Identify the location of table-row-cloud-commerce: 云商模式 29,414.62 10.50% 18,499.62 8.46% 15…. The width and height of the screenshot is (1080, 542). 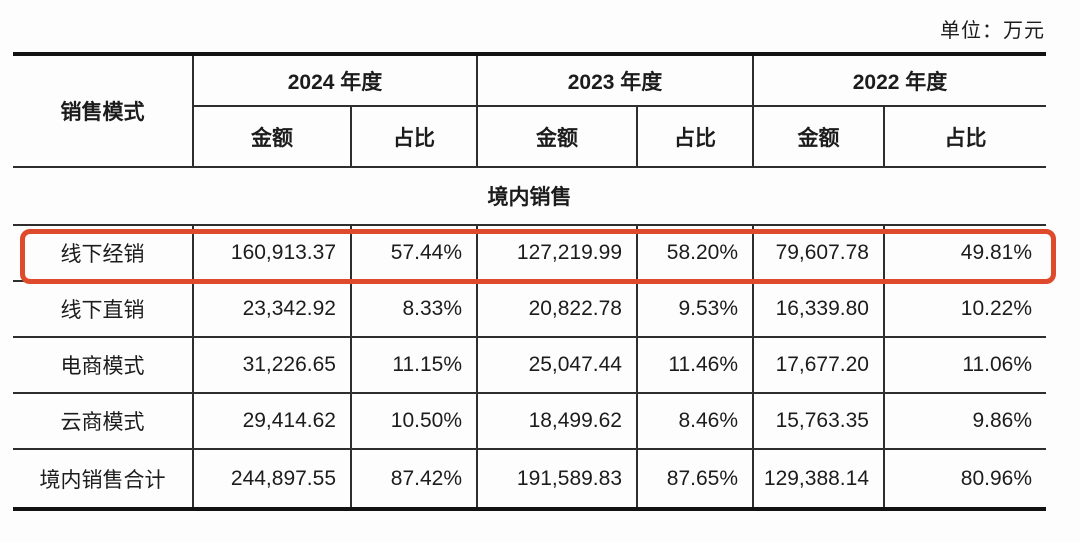
(529, 421).